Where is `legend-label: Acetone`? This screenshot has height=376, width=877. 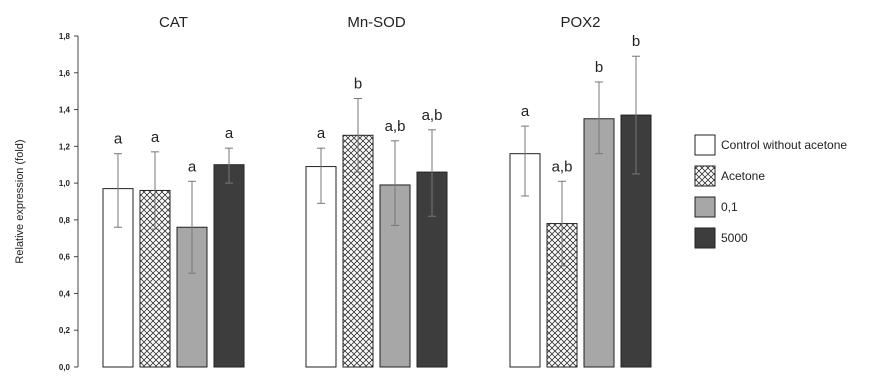 legend-label: Acetone is located at coordinates (743, 176).